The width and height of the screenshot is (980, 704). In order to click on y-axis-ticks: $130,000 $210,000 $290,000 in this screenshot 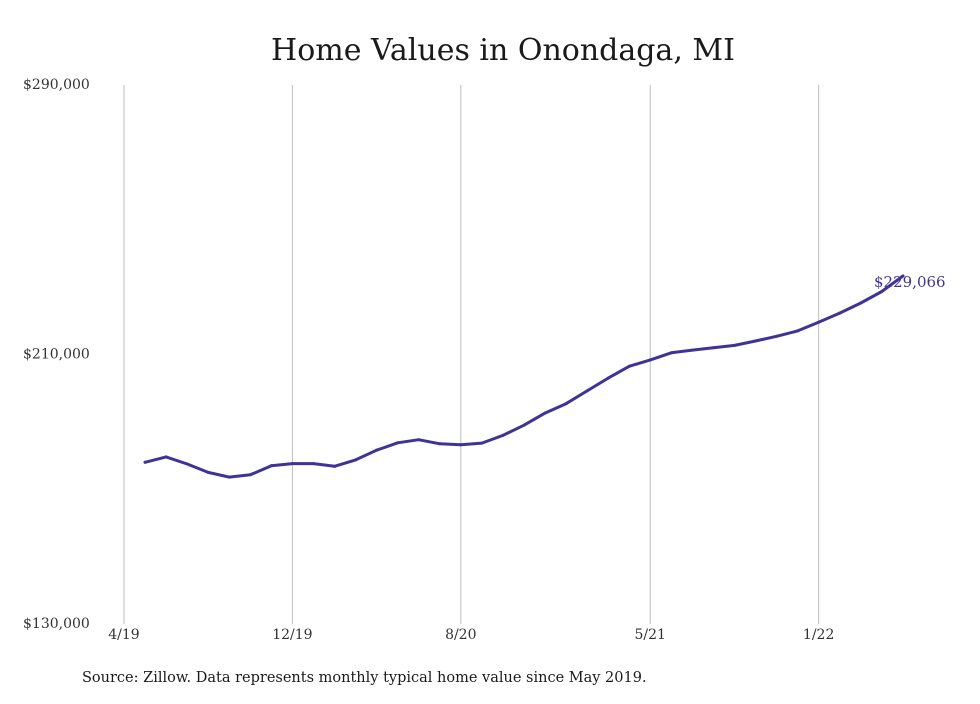, I will do `click(56, 354)`.